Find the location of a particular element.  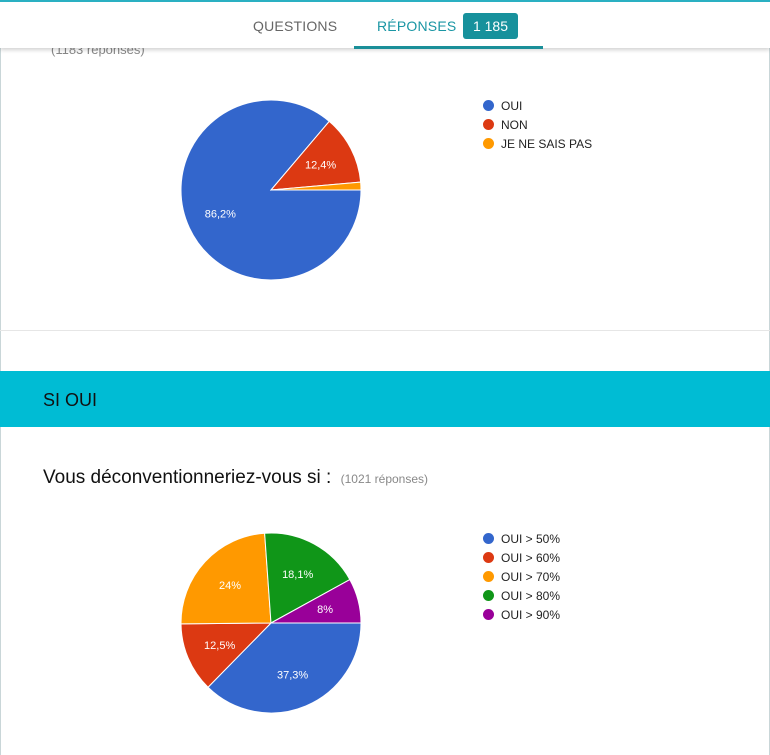

legend-item: OUI > 50% is located at coordinates (521, 538).